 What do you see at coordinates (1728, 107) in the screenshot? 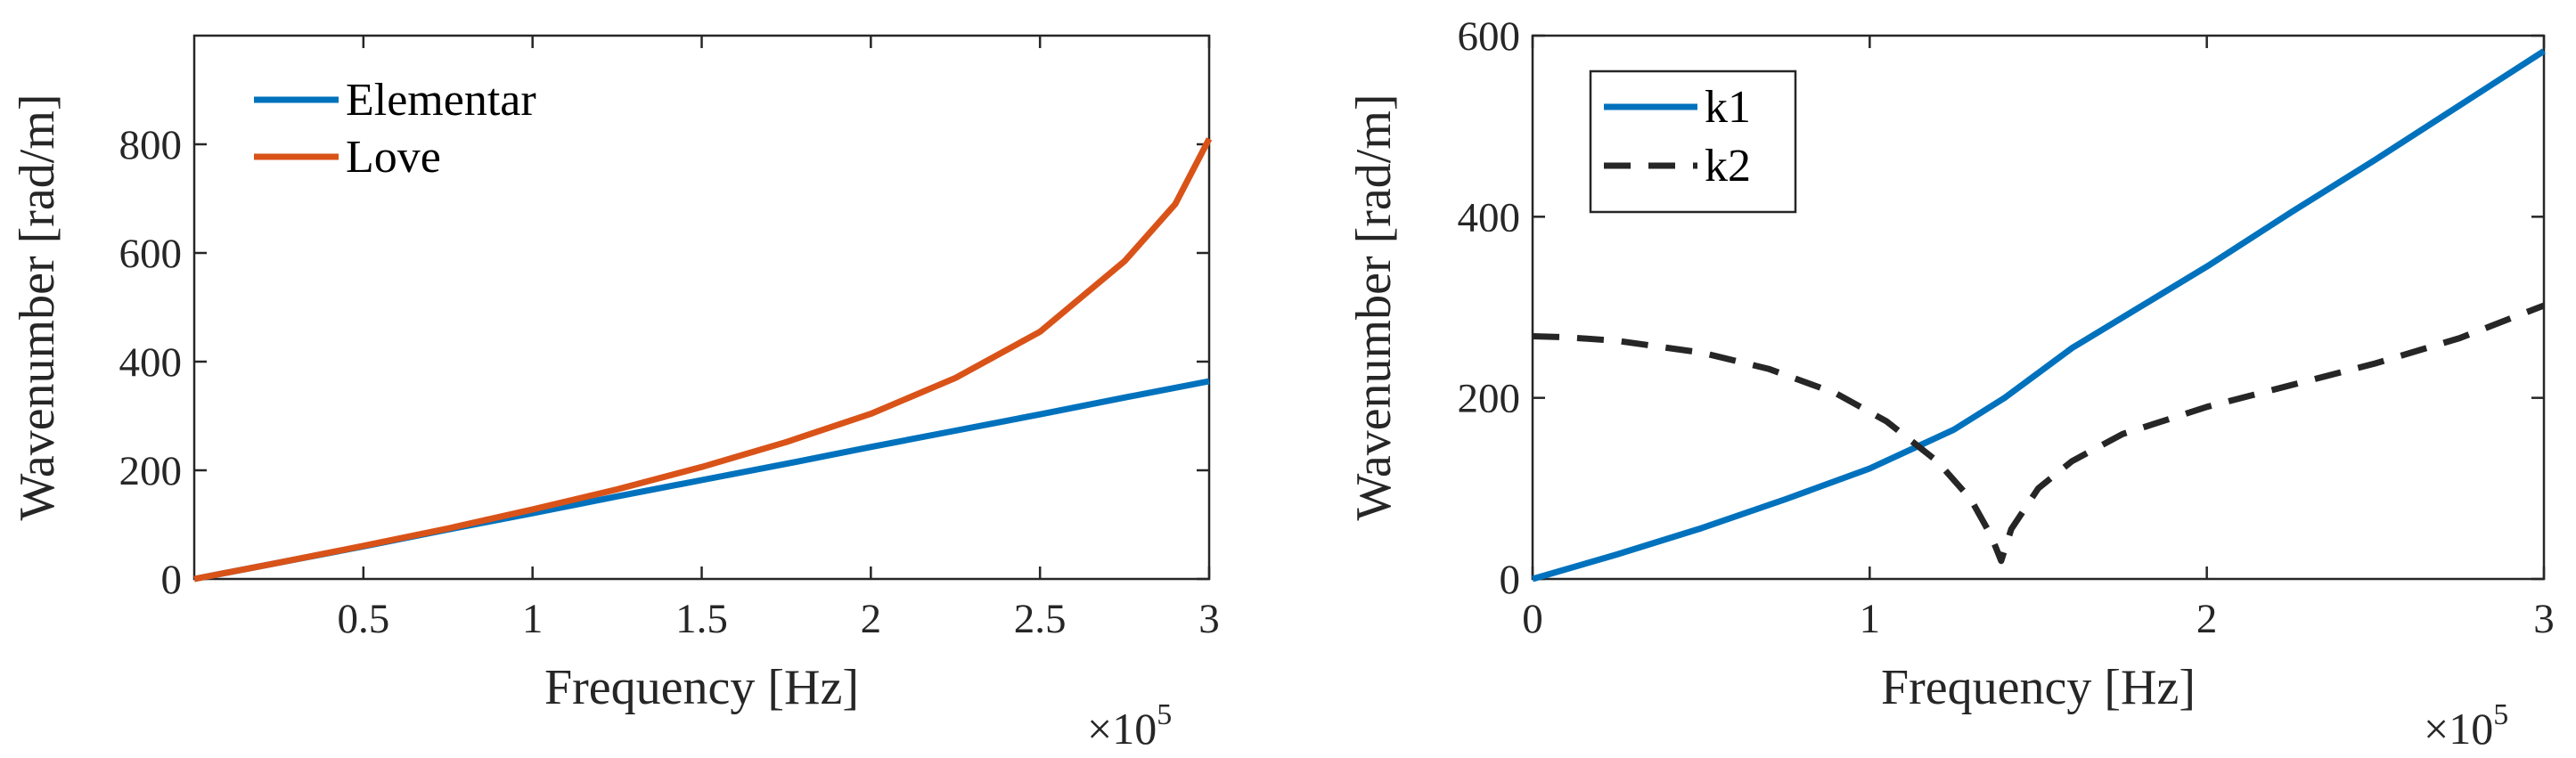
I see `legend-label: k1` at bounding box center [1728, 107].